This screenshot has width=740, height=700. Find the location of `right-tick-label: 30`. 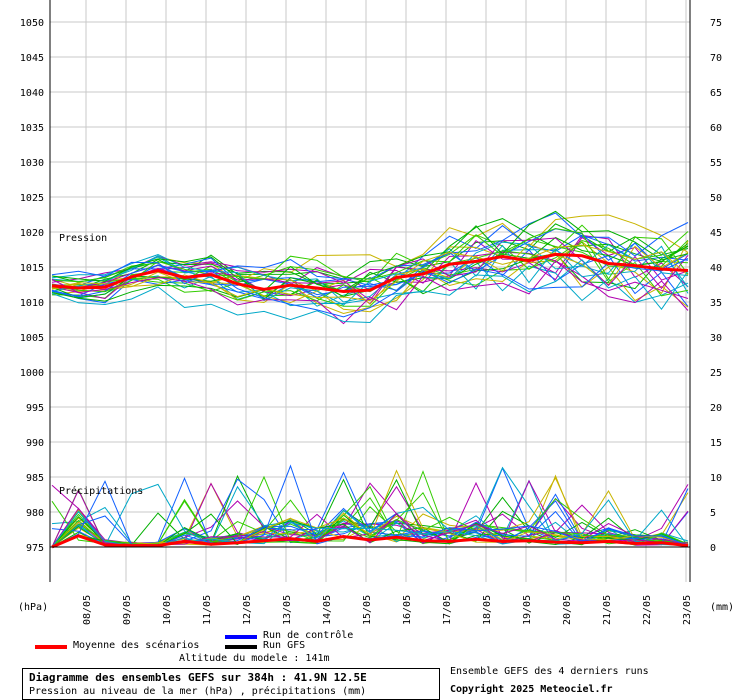

right-tick-label: 30 is located at coordinates (716, 338).